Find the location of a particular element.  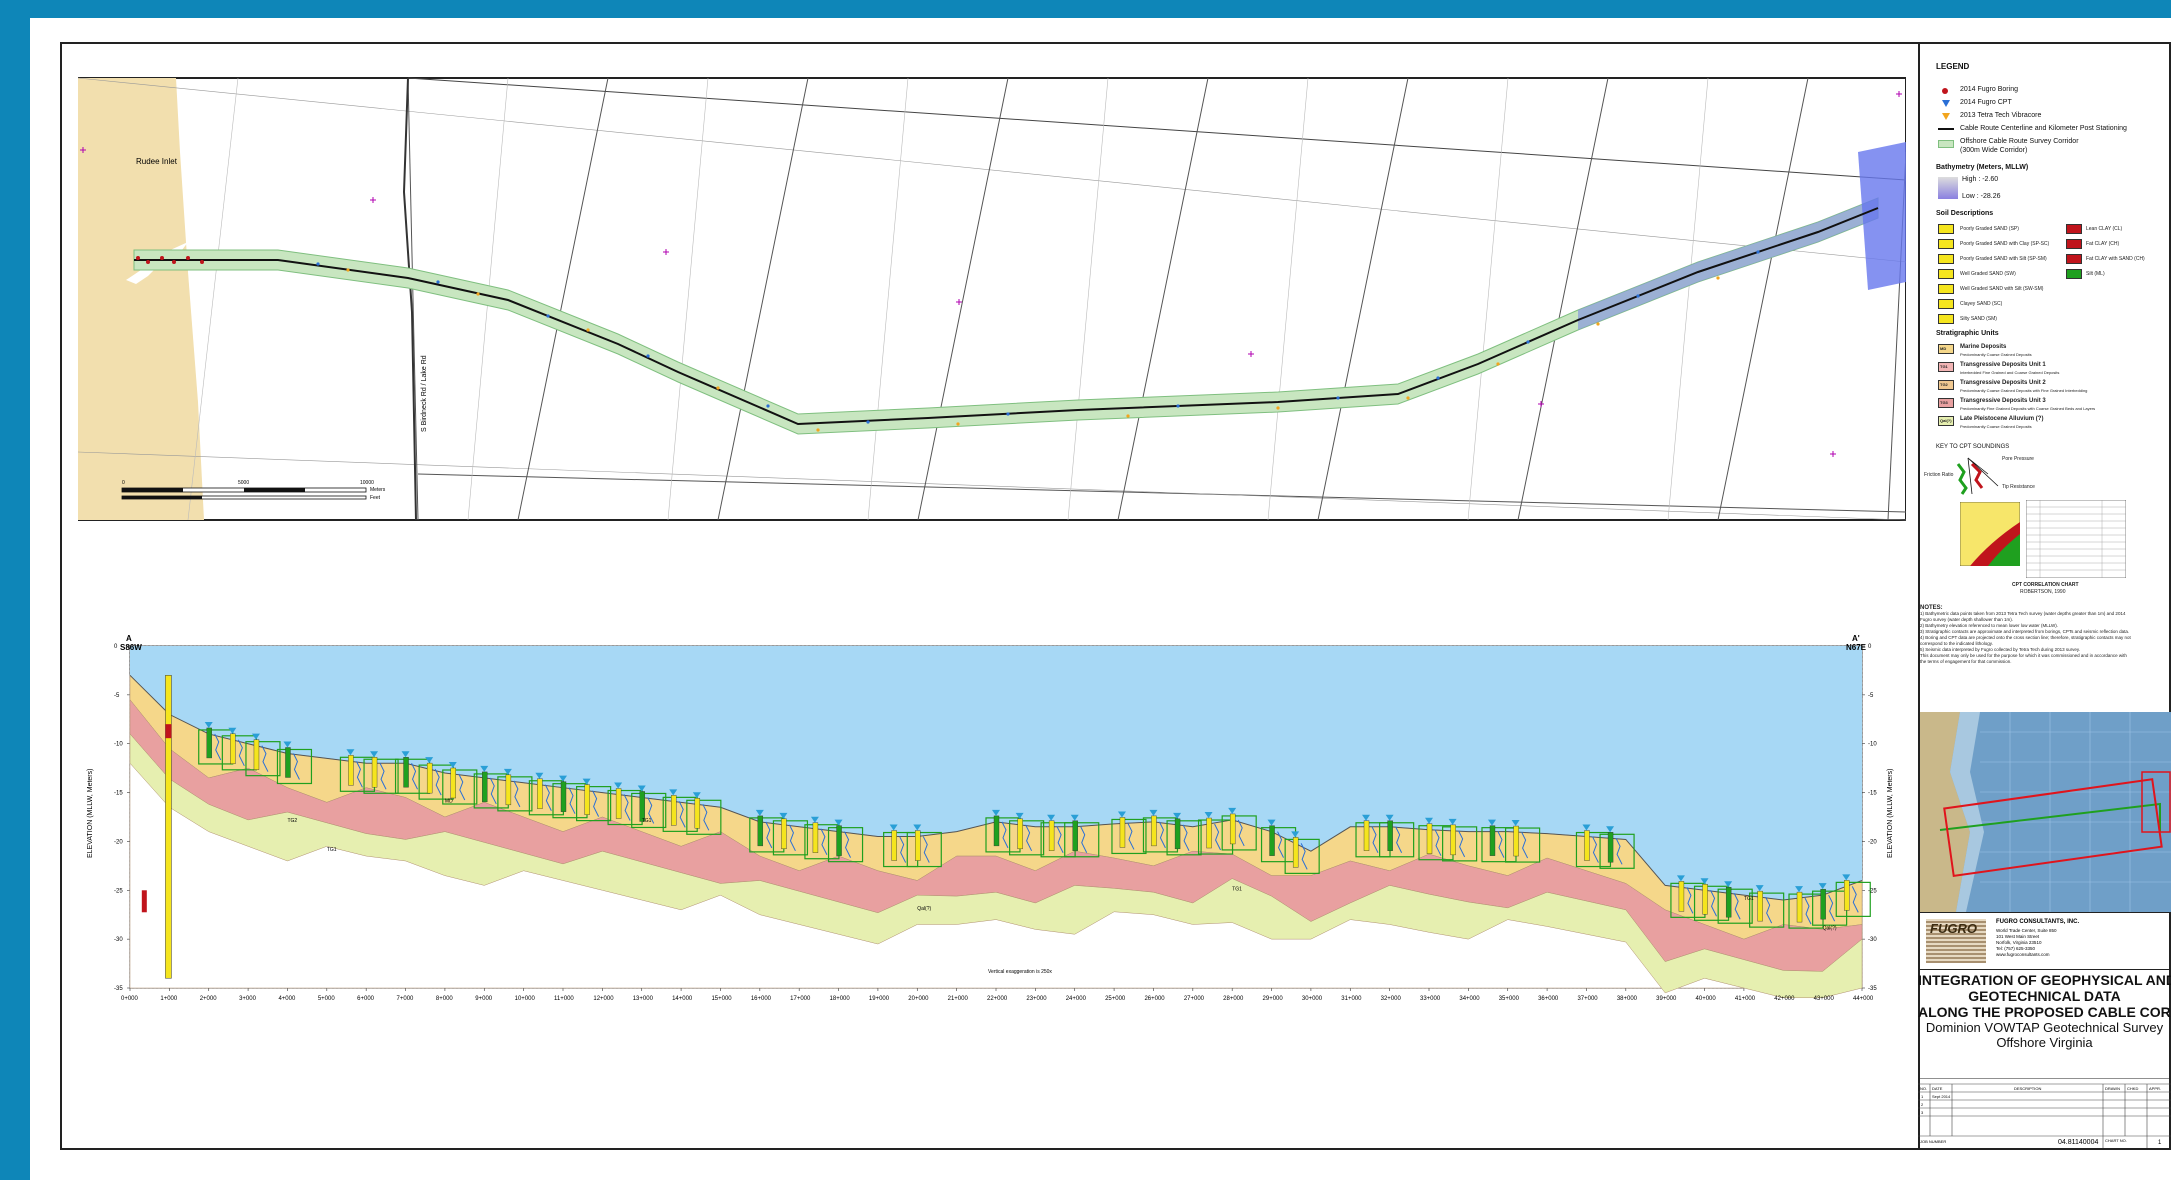

rev-row-1-date: Sept 2014 is located at coordinates (1941, 1096).